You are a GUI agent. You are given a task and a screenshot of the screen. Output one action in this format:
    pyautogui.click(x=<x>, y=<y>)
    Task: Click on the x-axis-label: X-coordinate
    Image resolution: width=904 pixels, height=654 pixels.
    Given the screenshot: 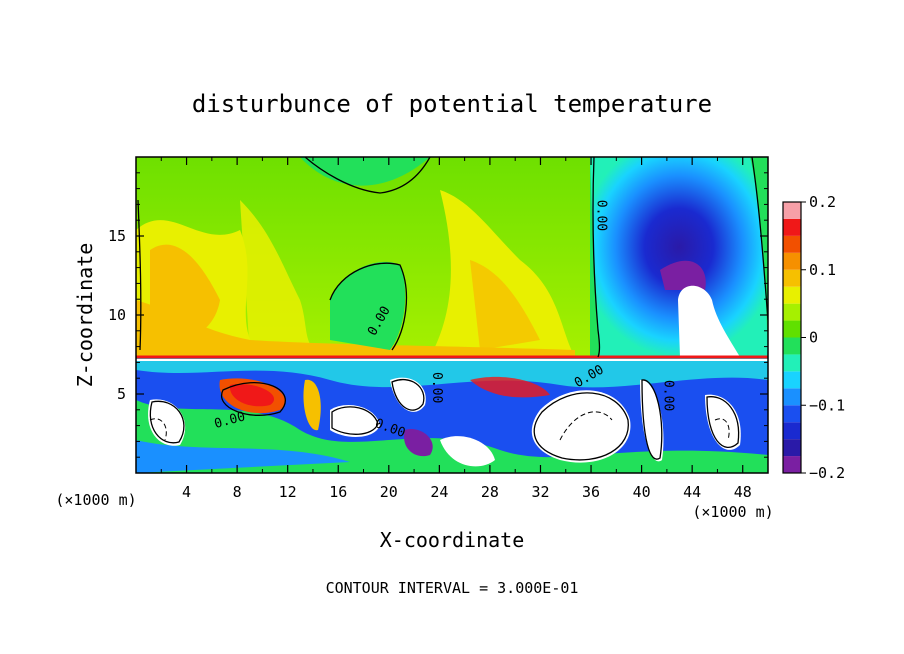 What is the action you would take?
    pyautogui.click(x=452, y=540)
    